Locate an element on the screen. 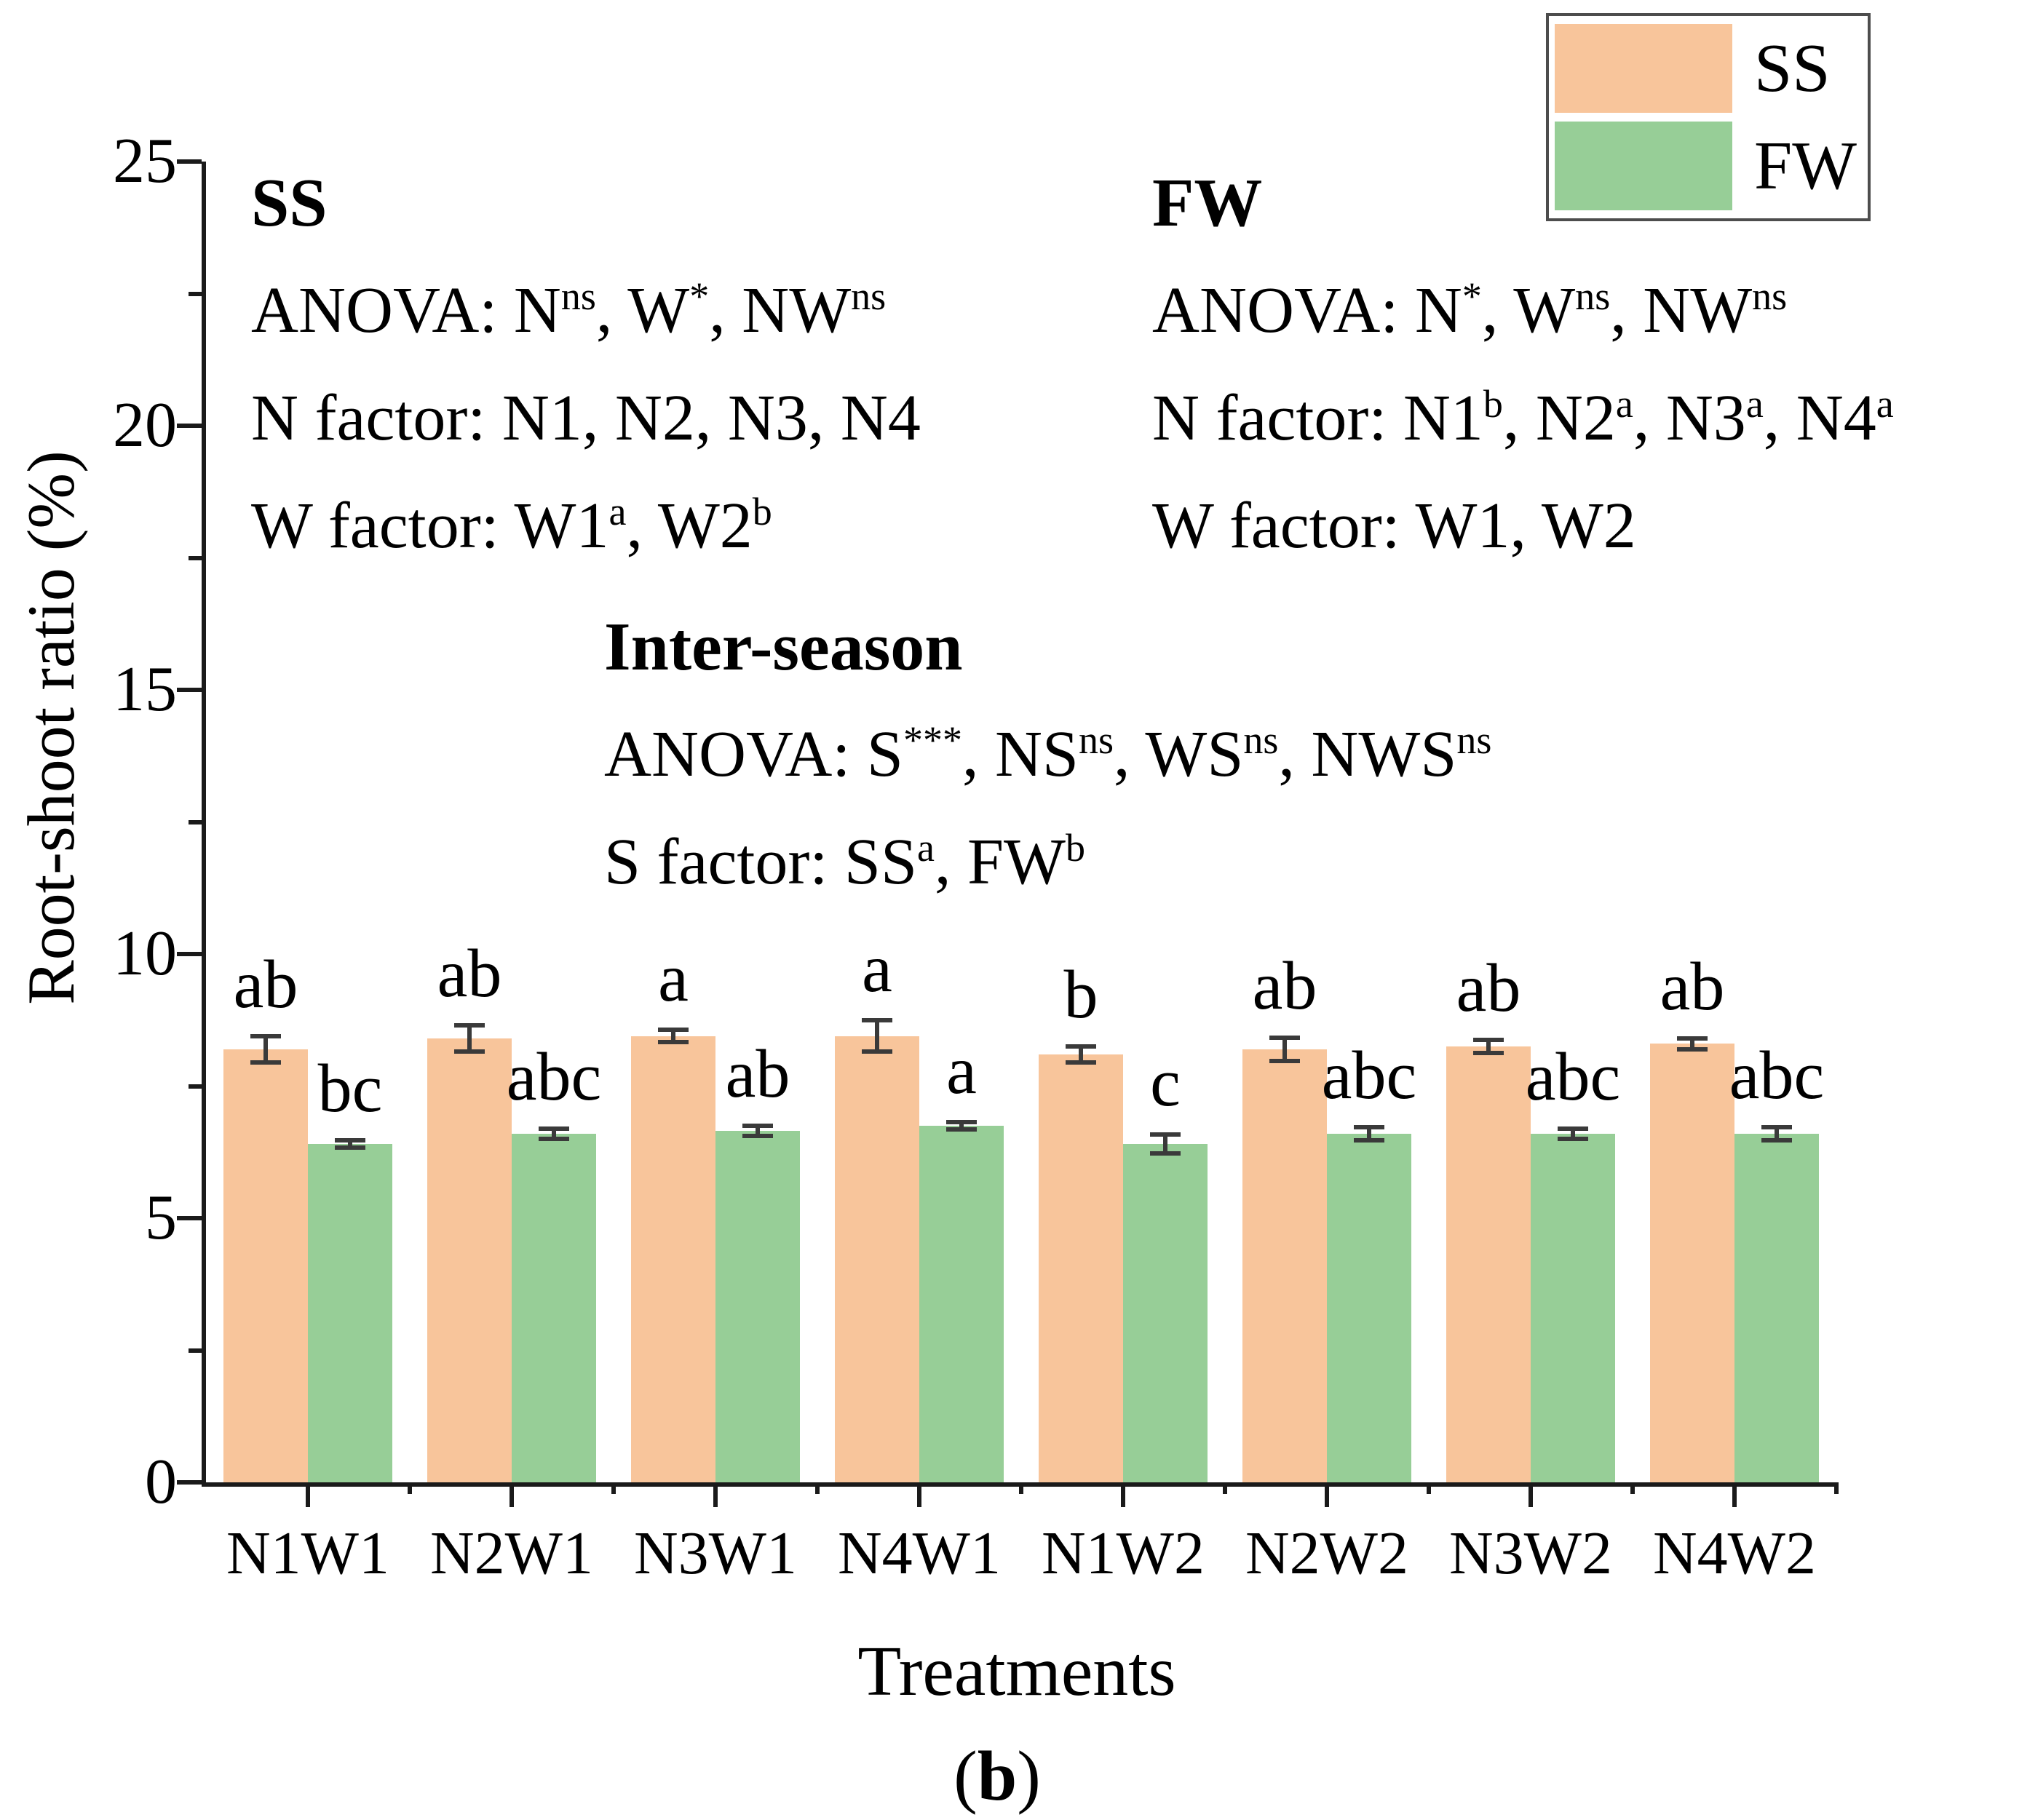  x-tick-label: N3W2 is located at coordinates (1530, 1553).